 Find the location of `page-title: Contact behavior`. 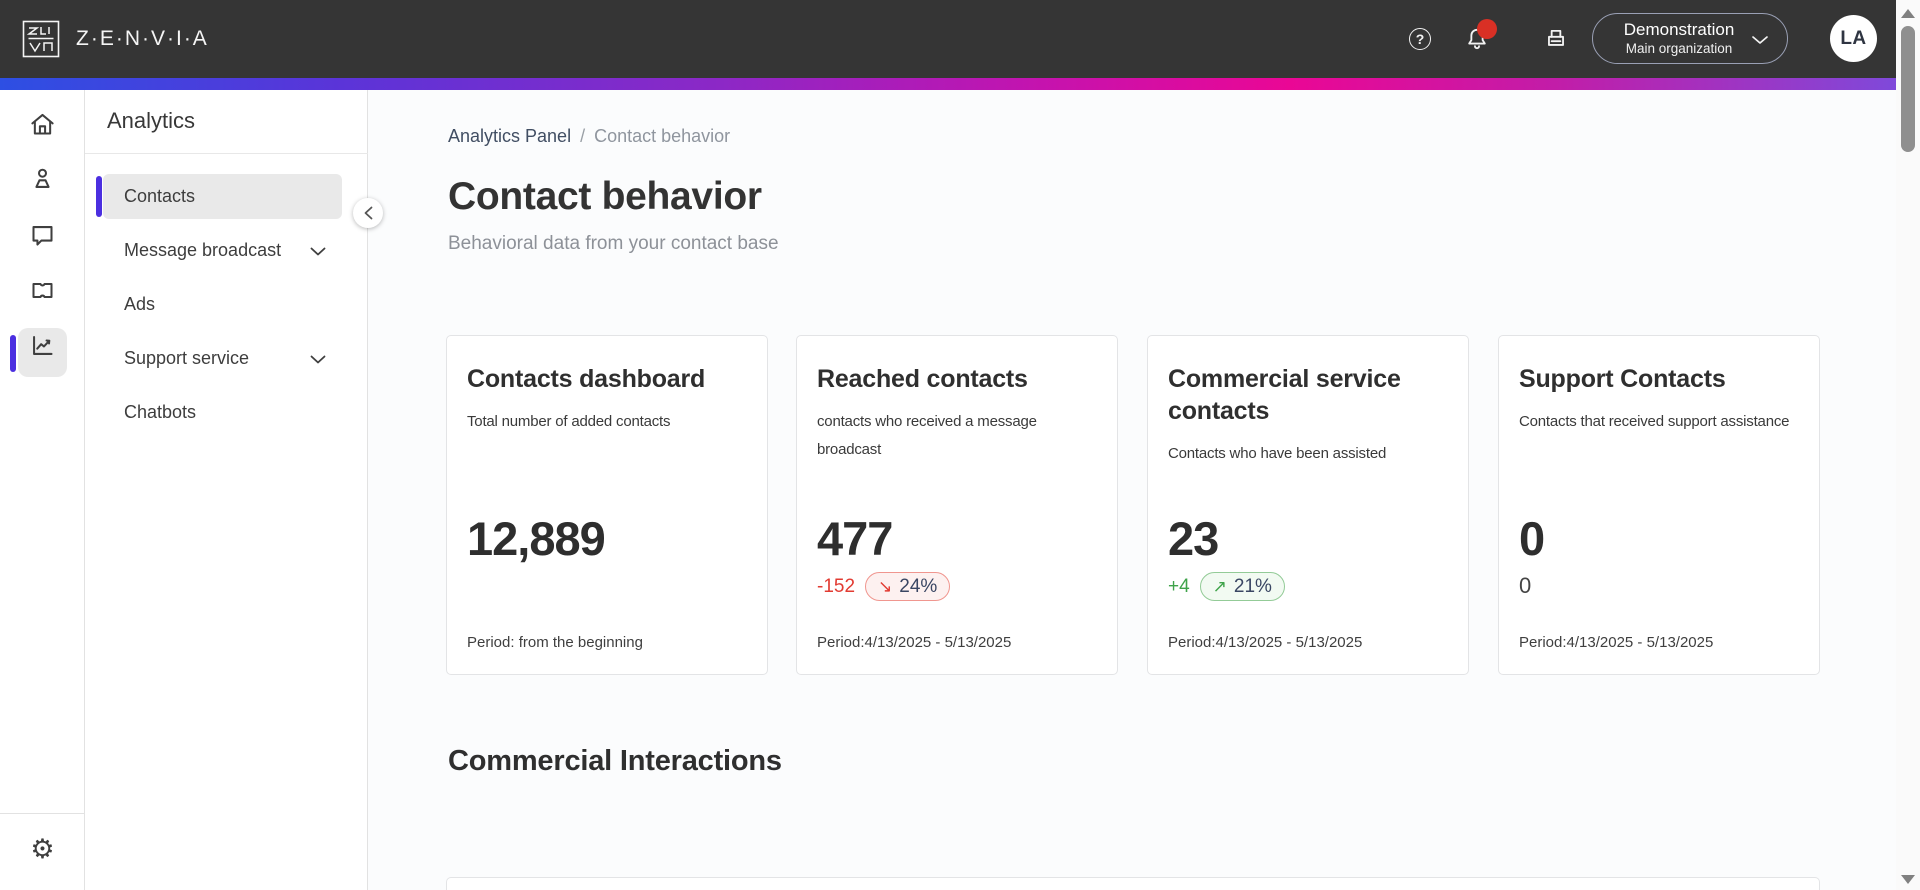

page-title: Contact behavior is located at coordinates (605, 196).